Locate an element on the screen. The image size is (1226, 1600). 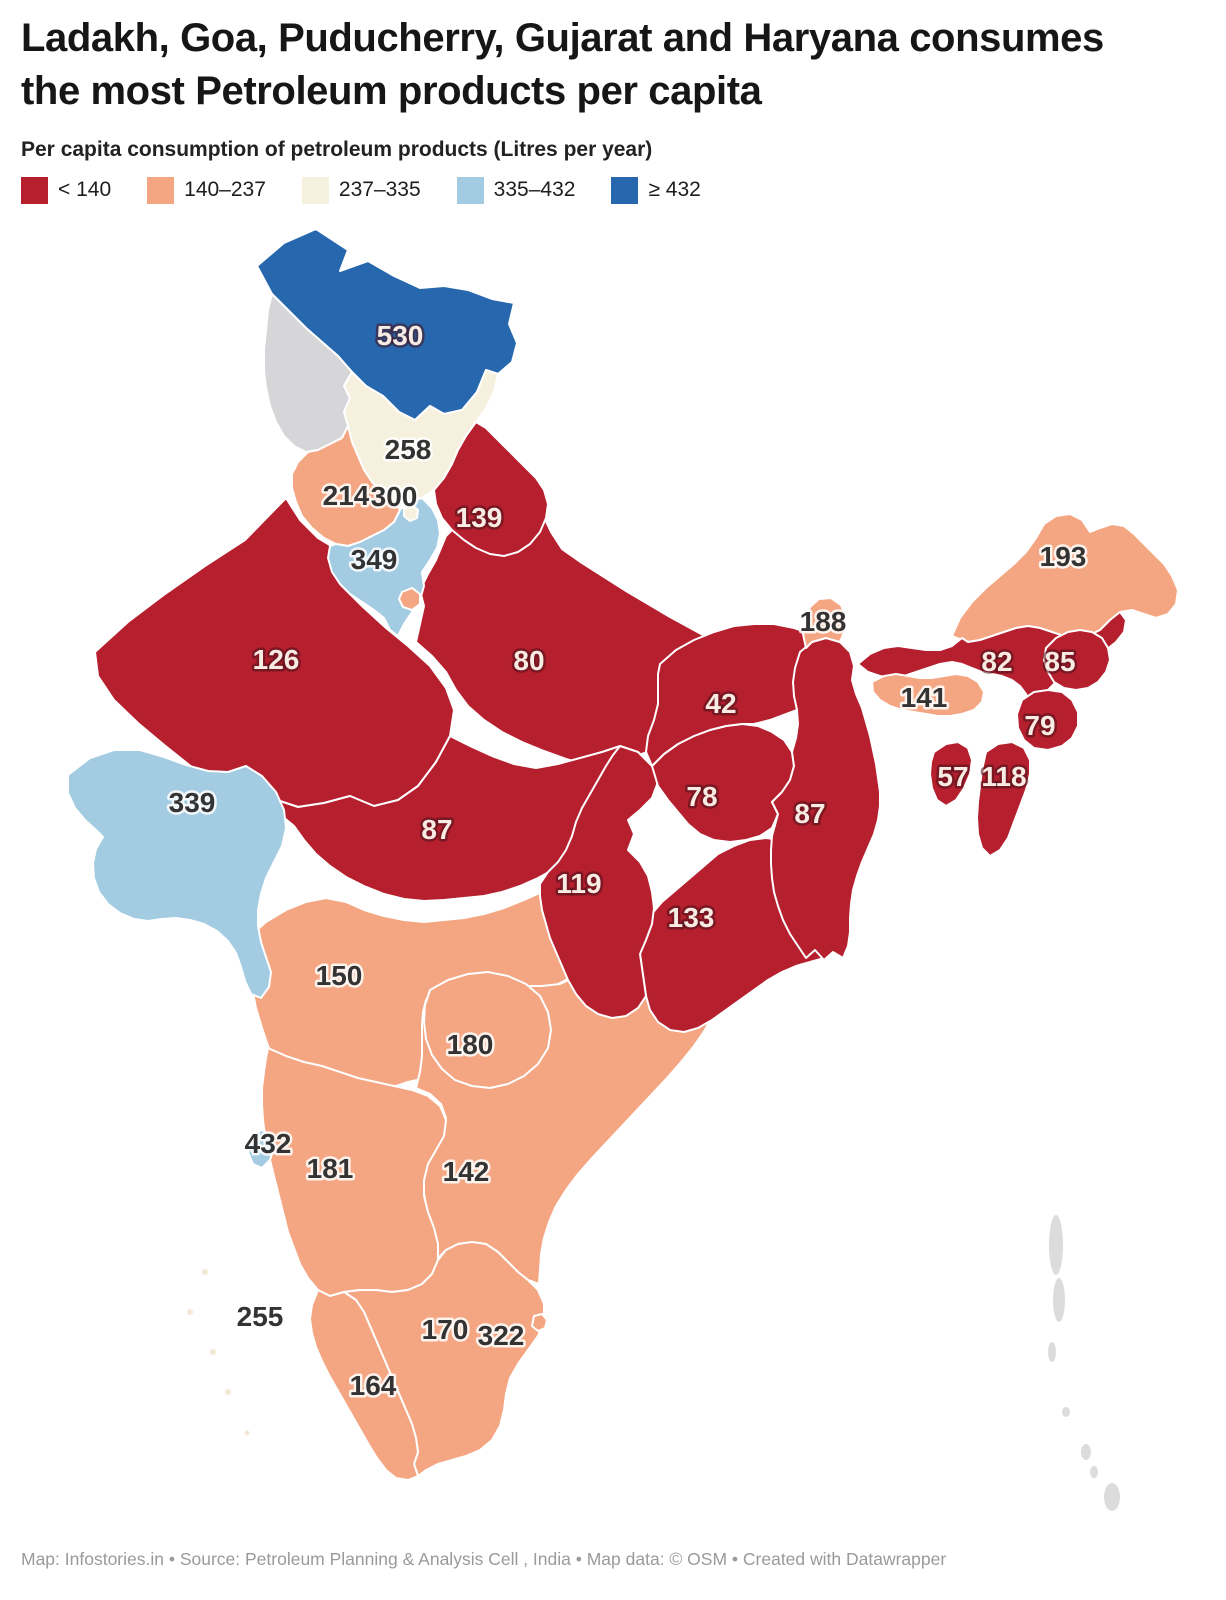
region-manipur is located at coordinates (1047, 720).